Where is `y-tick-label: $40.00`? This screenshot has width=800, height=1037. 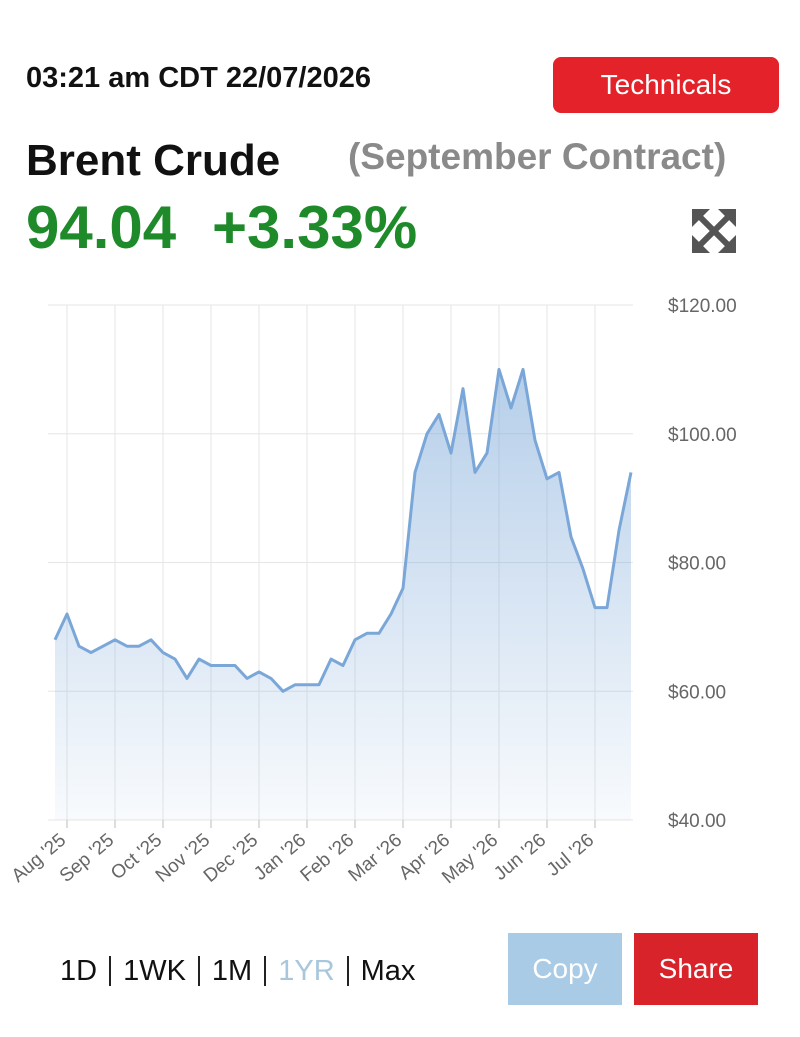
y-tick-label: $40.00 is located at coordinates (697, 821).